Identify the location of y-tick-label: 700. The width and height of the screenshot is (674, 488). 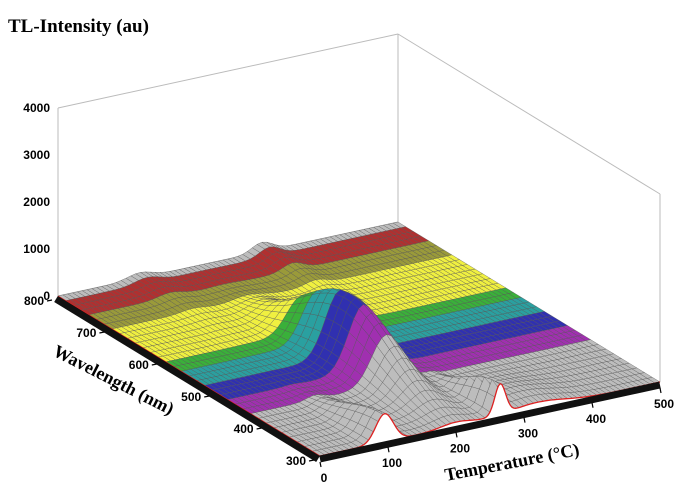
(86, 333).